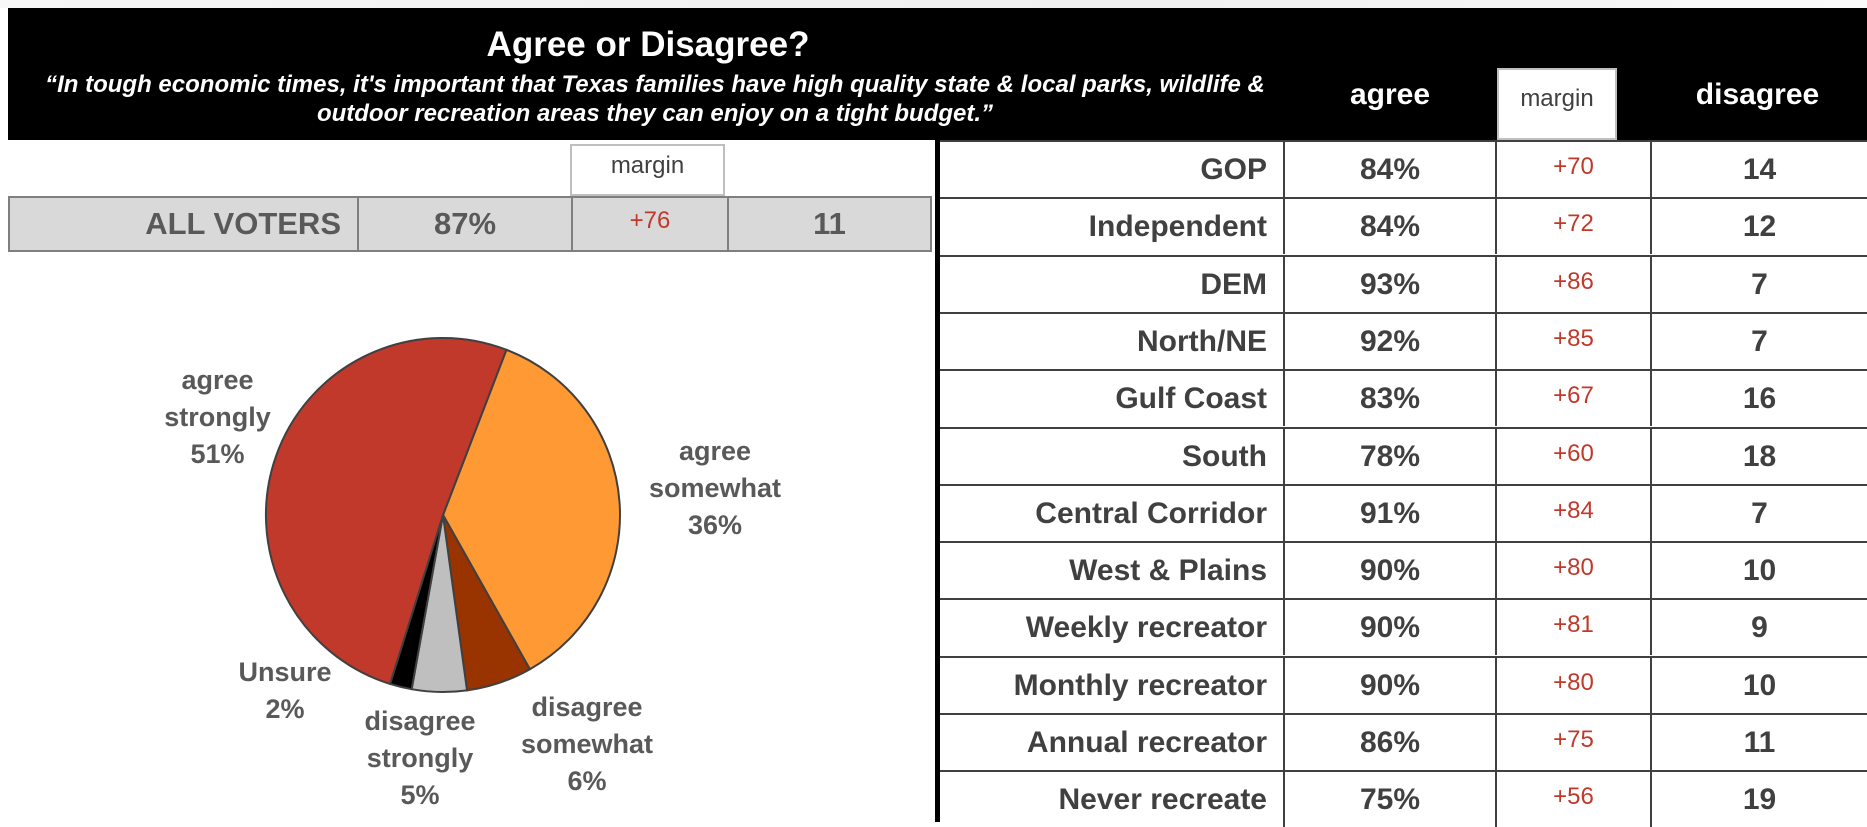 This screenshot has width=1867, height=827. What do you see at coordinates (829, 223) in the screenshot?
I see `all-voters-disagree: 11` at bounding box center [829, 223].